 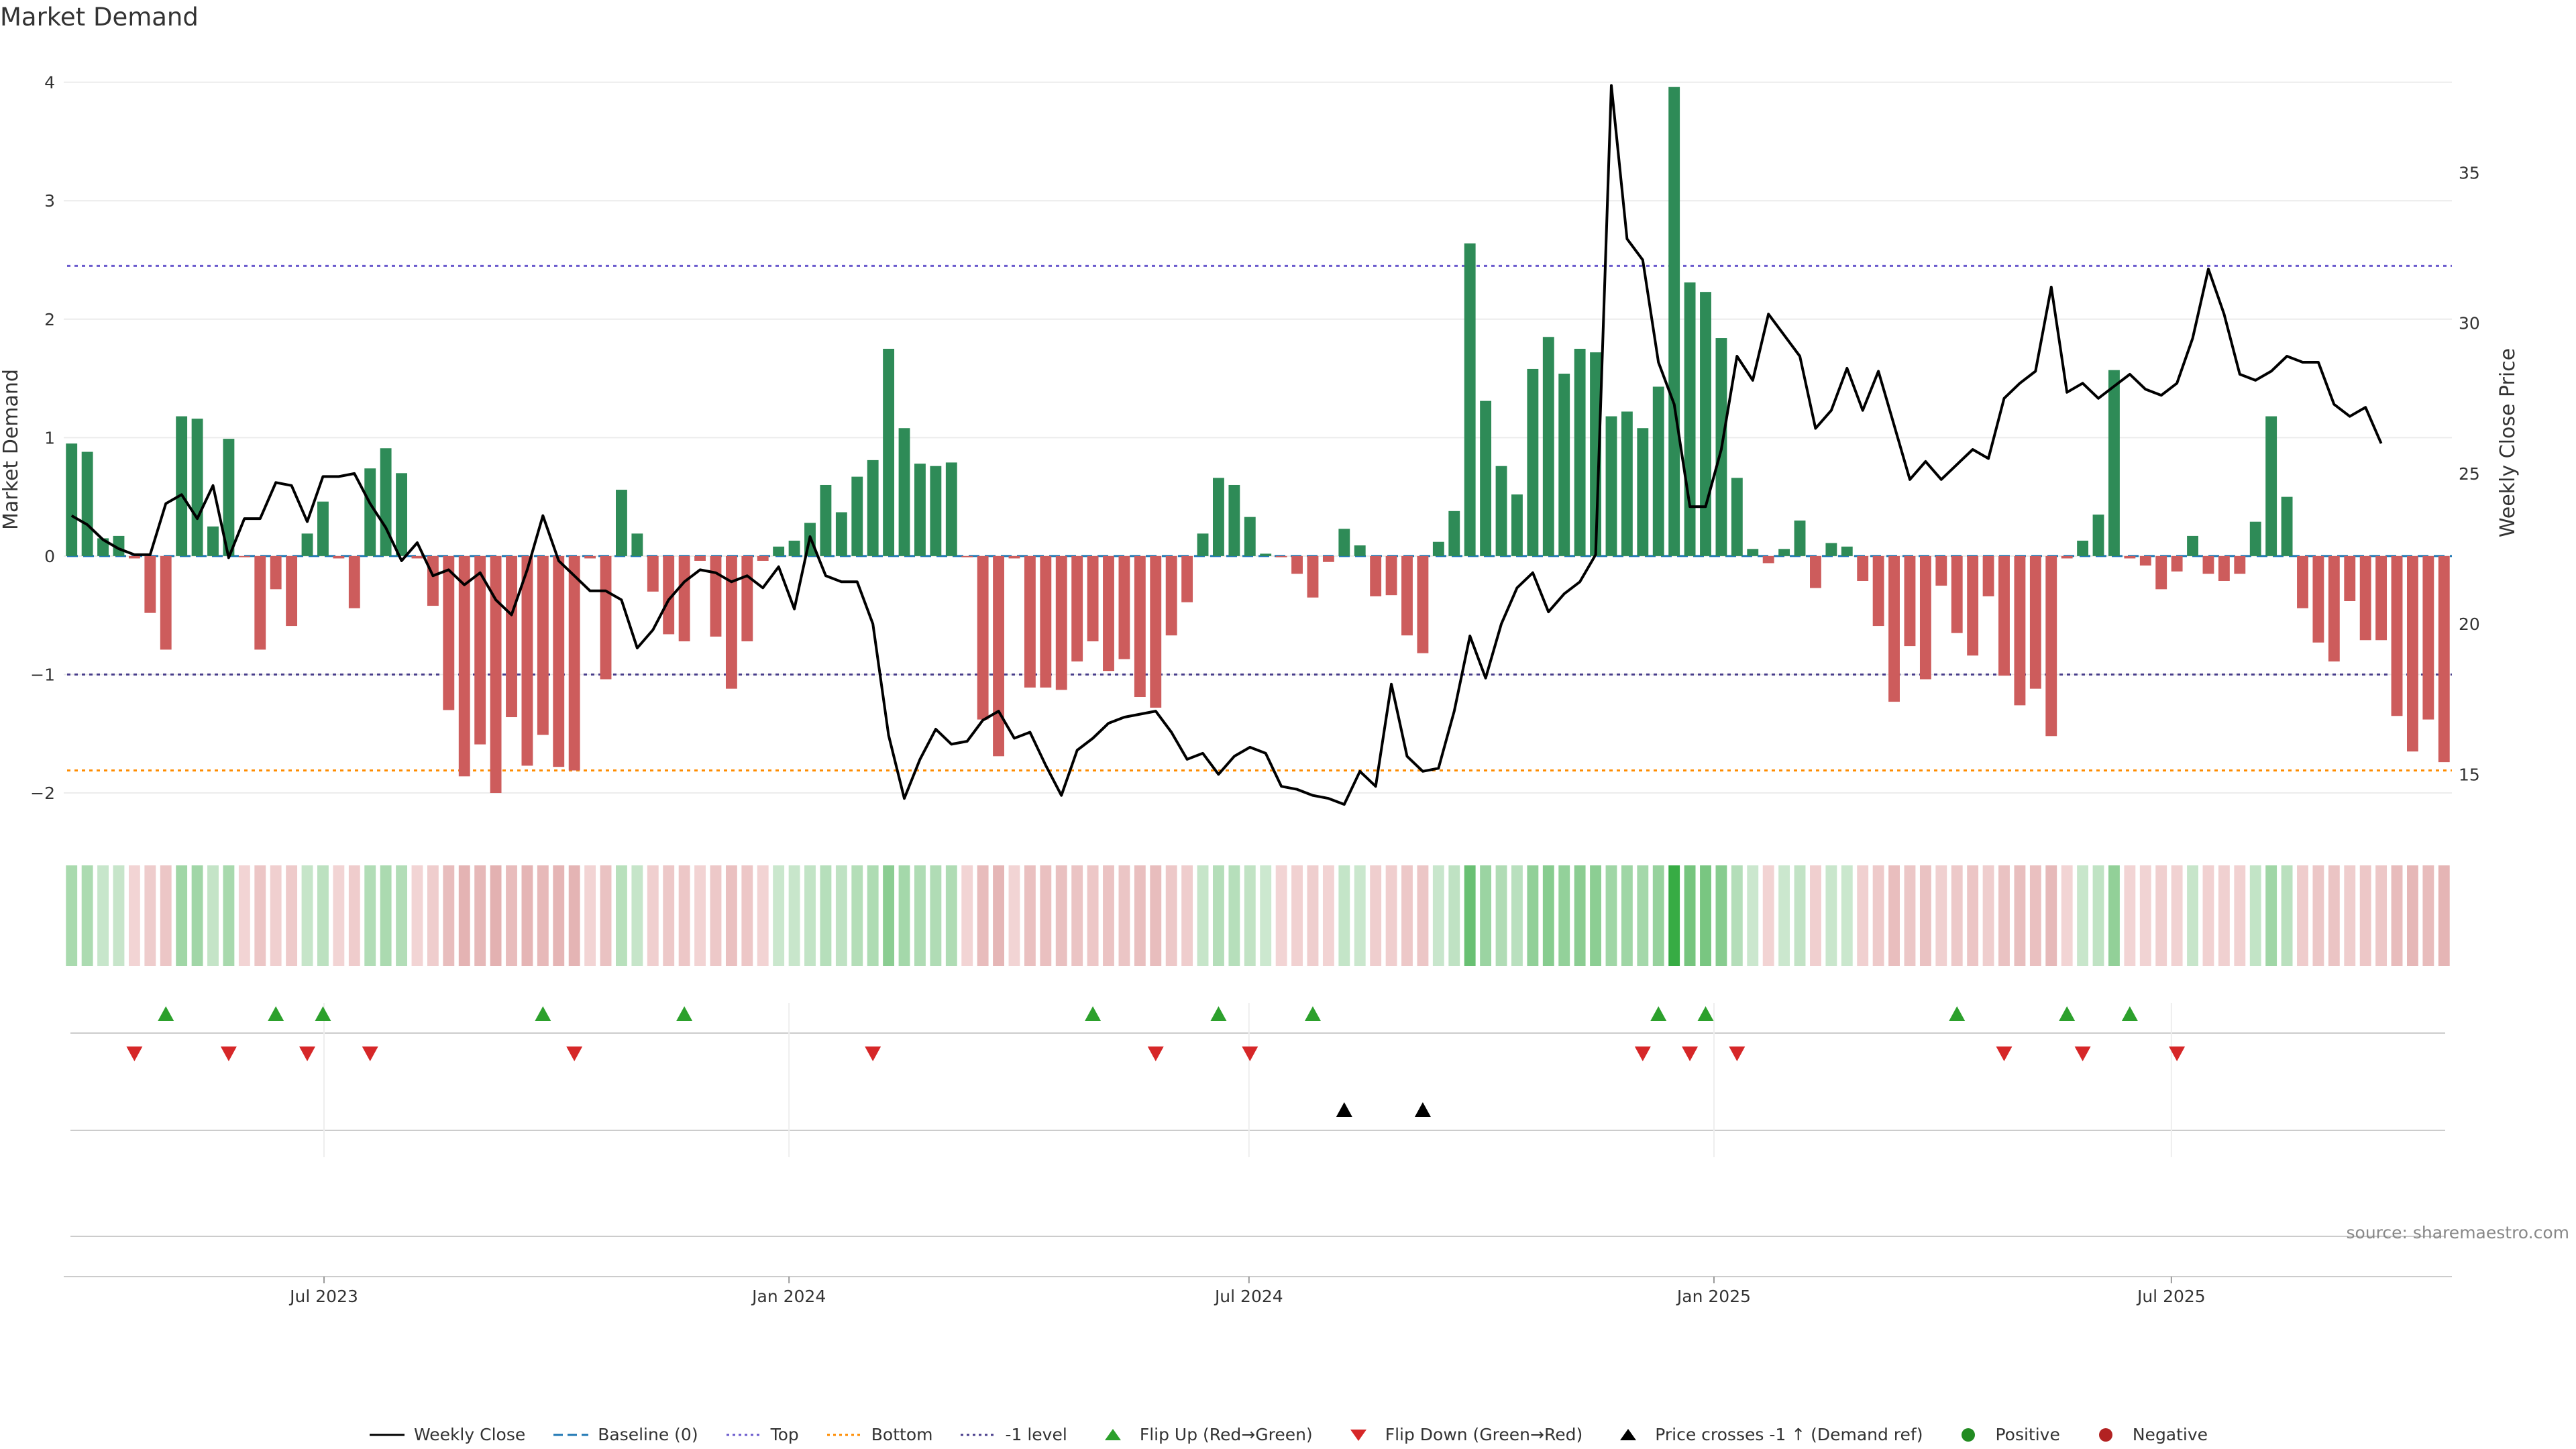 I want to click on x-tick-label: Jul 2024, so click(x=1248, y=1296).